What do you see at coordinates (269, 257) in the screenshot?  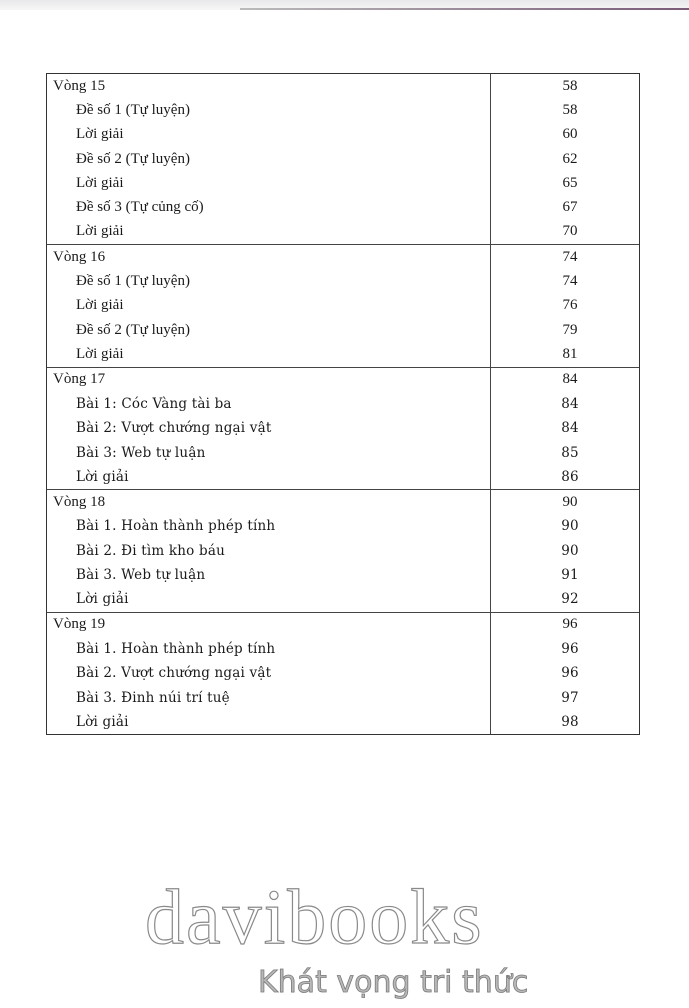 I see `entry-title: Vòng 16` at bounding box center [269, 257].